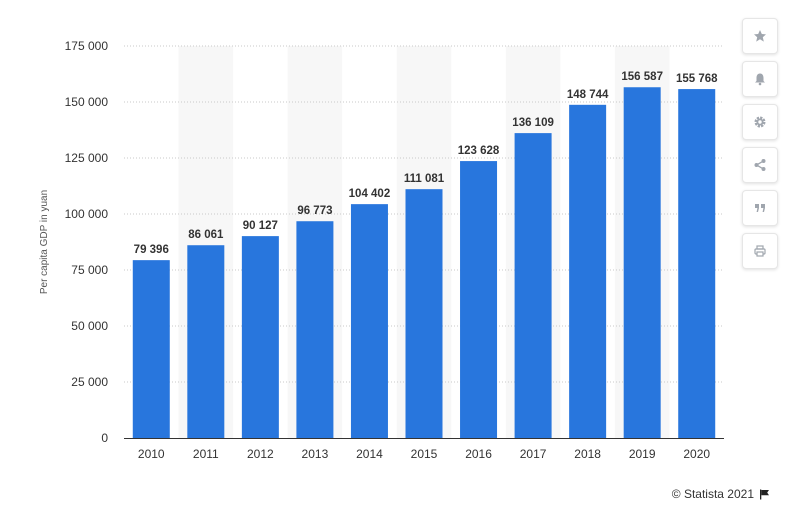  Describe the element at coordinates (642, 454) in the screenshot. I see `x-tick-label: 2019` at that location.